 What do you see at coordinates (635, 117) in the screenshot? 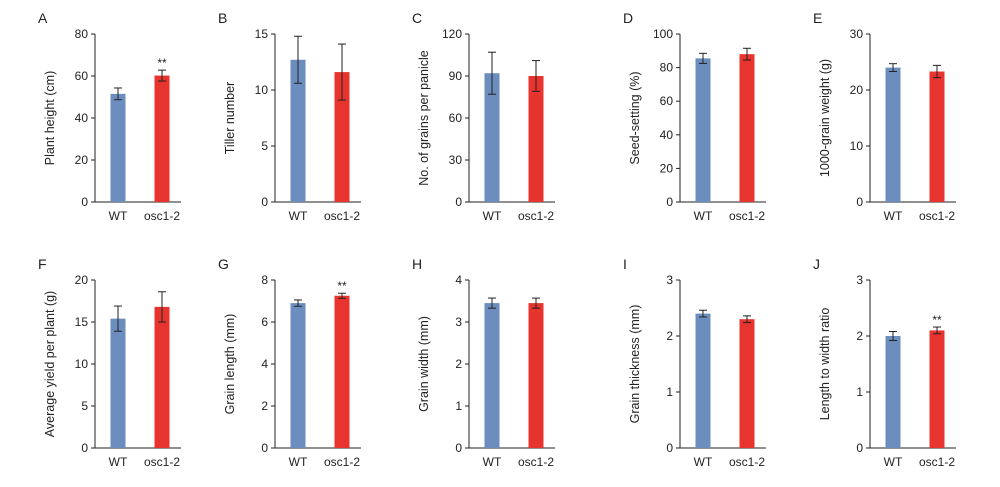
I see `y-axis-label: Seed-setting (%)` at bounding box center [635, 117].